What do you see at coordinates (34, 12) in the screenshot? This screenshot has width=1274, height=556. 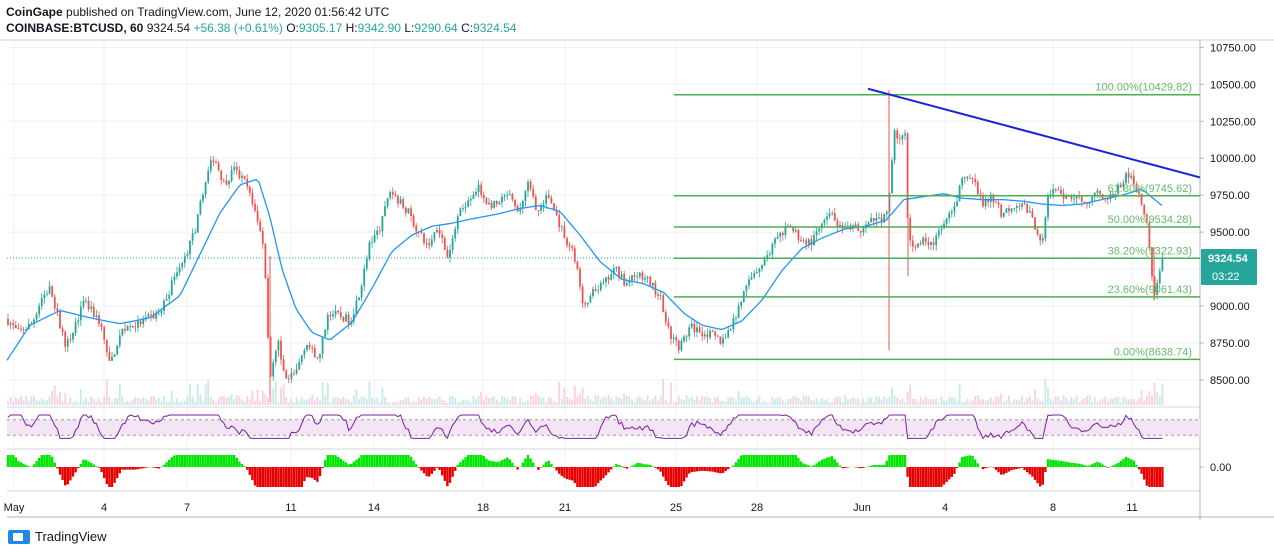 I see `publisher-name: CoinGape` at bounding box center [34, 12].